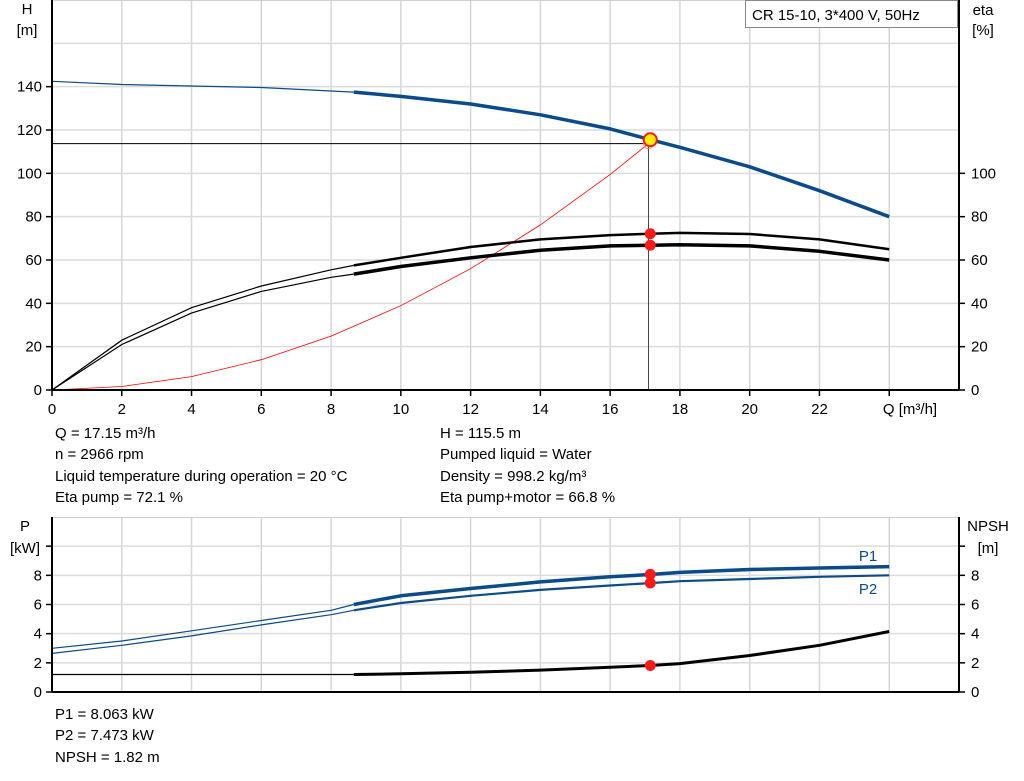 The width and height of the screenshot is (1024, 781). I want to click on eta-tick-label: 40, so click(979, 303).